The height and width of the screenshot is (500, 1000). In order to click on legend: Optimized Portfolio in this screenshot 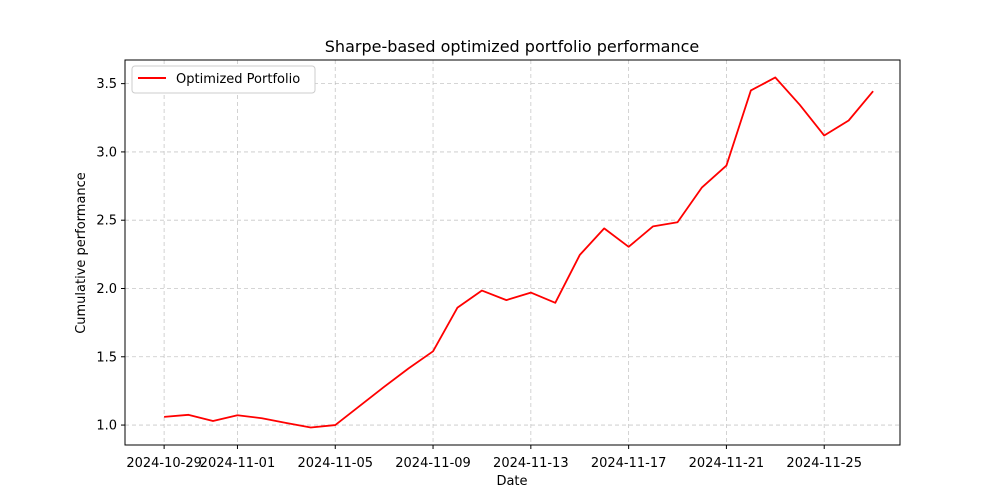, I will do `click(223, 79)`.